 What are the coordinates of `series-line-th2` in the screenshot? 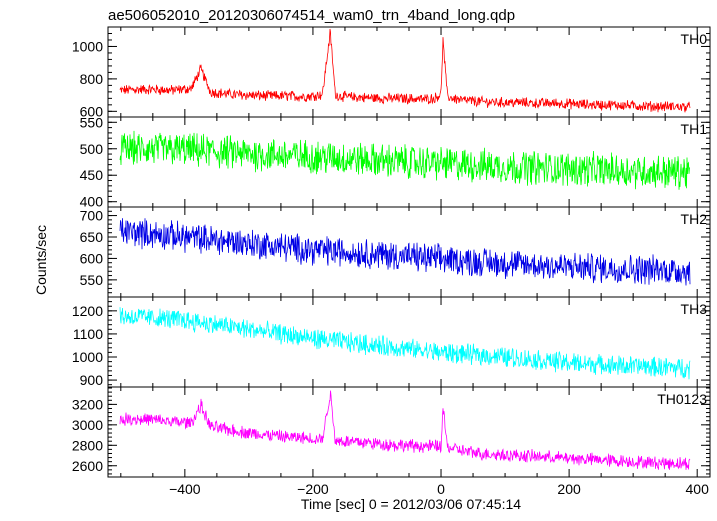 It's located at (405, 252).